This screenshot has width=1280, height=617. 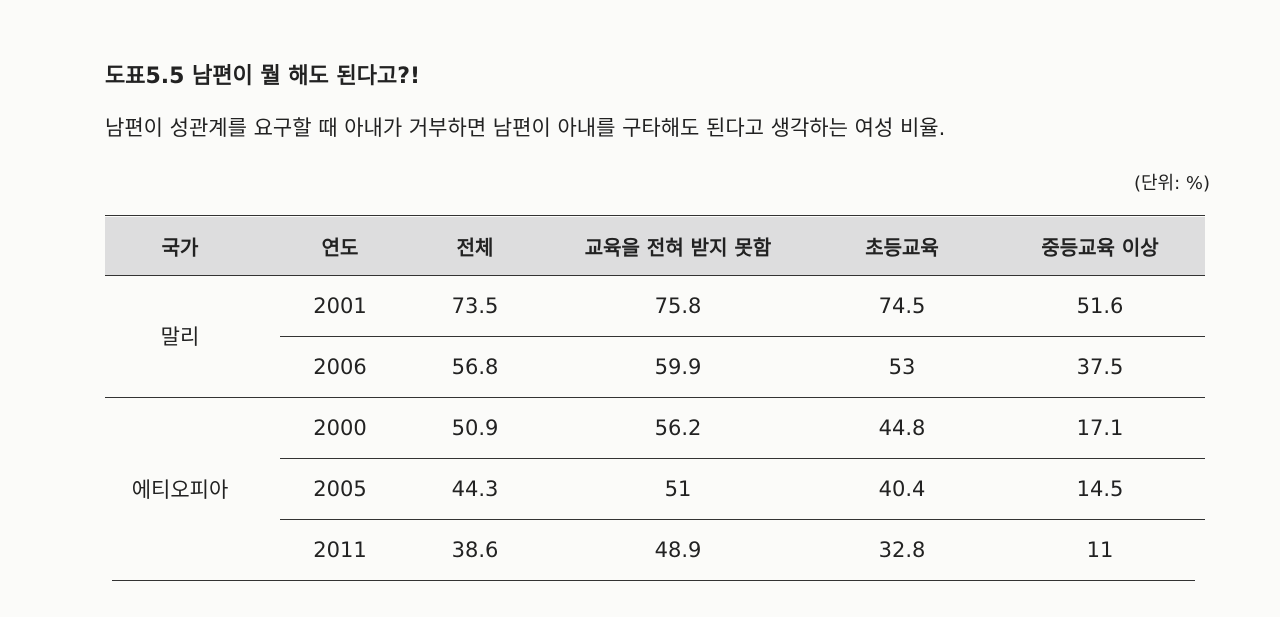 What do you see at coordinates (475, 549) in the screenshot?
I see `table-cell: 38.6` at bounding box center [475, 549].